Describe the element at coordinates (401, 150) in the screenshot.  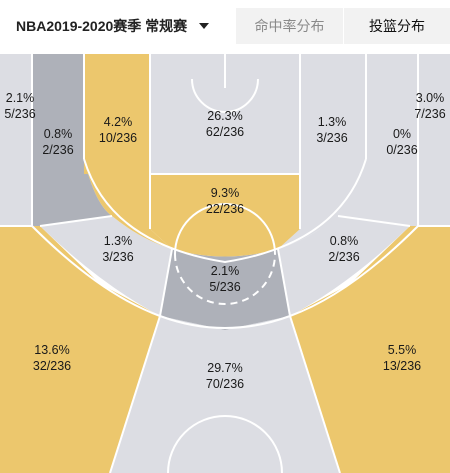
I see `zone-right-wing-long-two-count: 0/236` at that location.